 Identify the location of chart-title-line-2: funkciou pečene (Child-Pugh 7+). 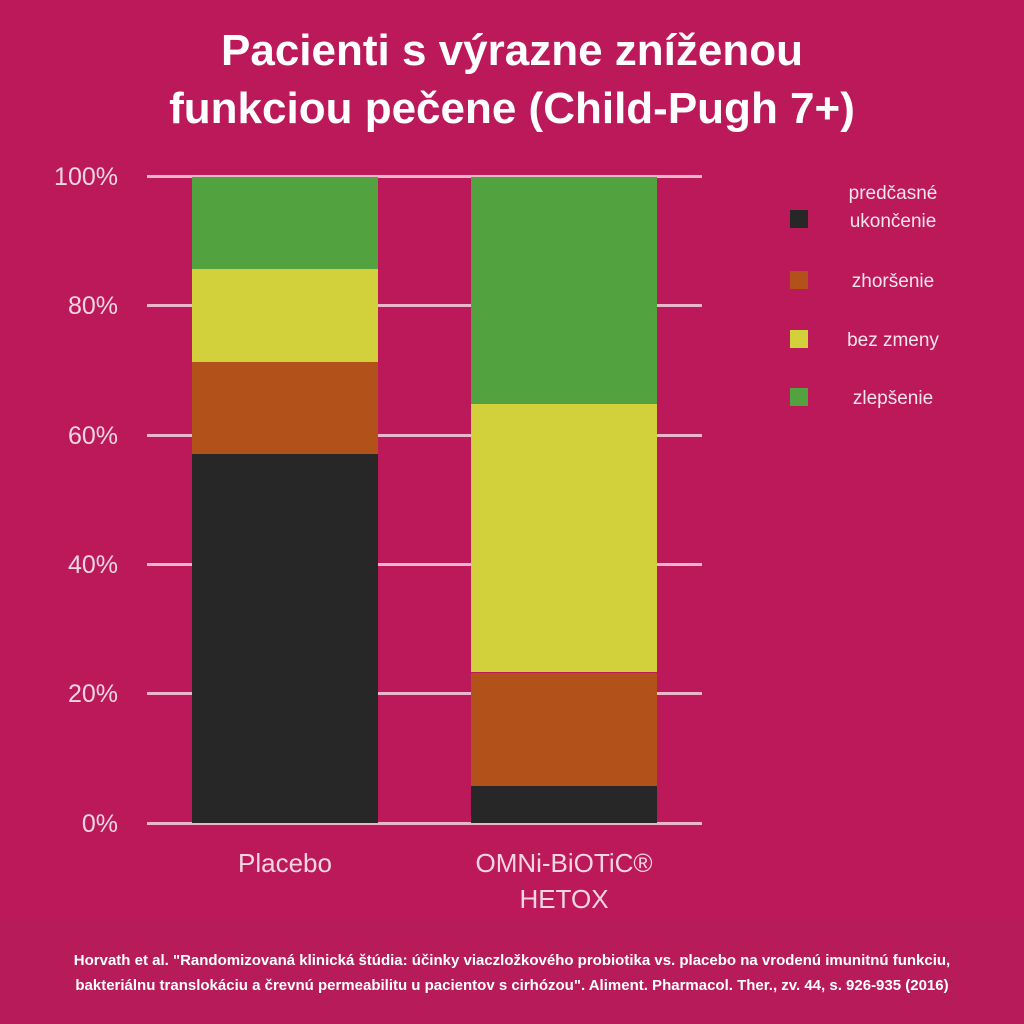
(512, 108).